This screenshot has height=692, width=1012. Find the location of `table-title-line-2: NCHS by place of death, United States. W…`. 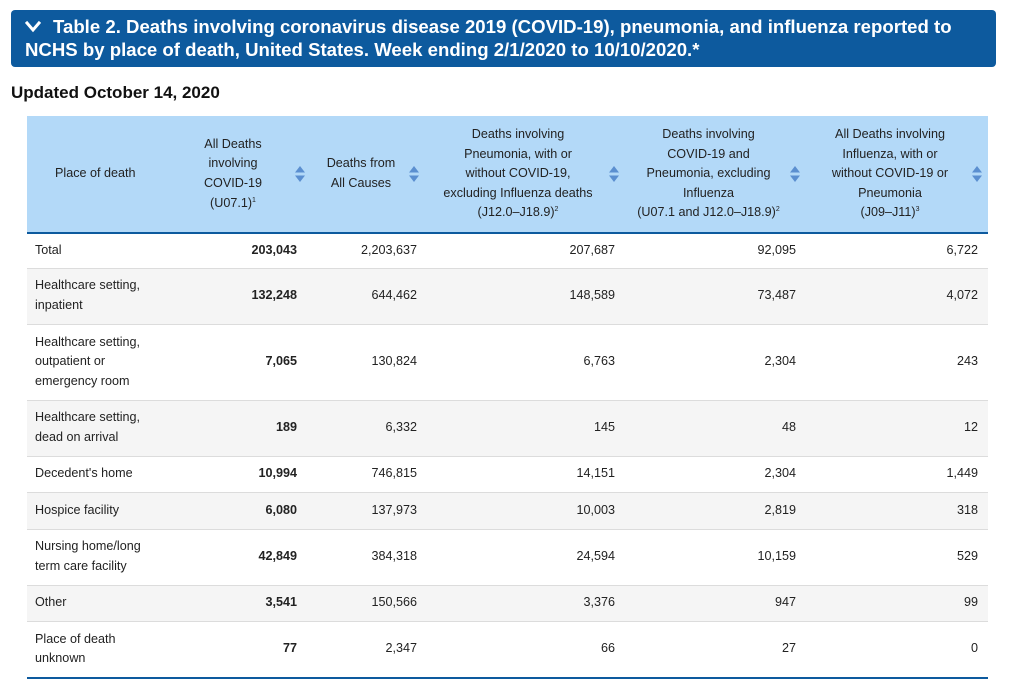

table-title-line-2: NCHS by place of death, United States. W… is located at coordinates (362, 49).